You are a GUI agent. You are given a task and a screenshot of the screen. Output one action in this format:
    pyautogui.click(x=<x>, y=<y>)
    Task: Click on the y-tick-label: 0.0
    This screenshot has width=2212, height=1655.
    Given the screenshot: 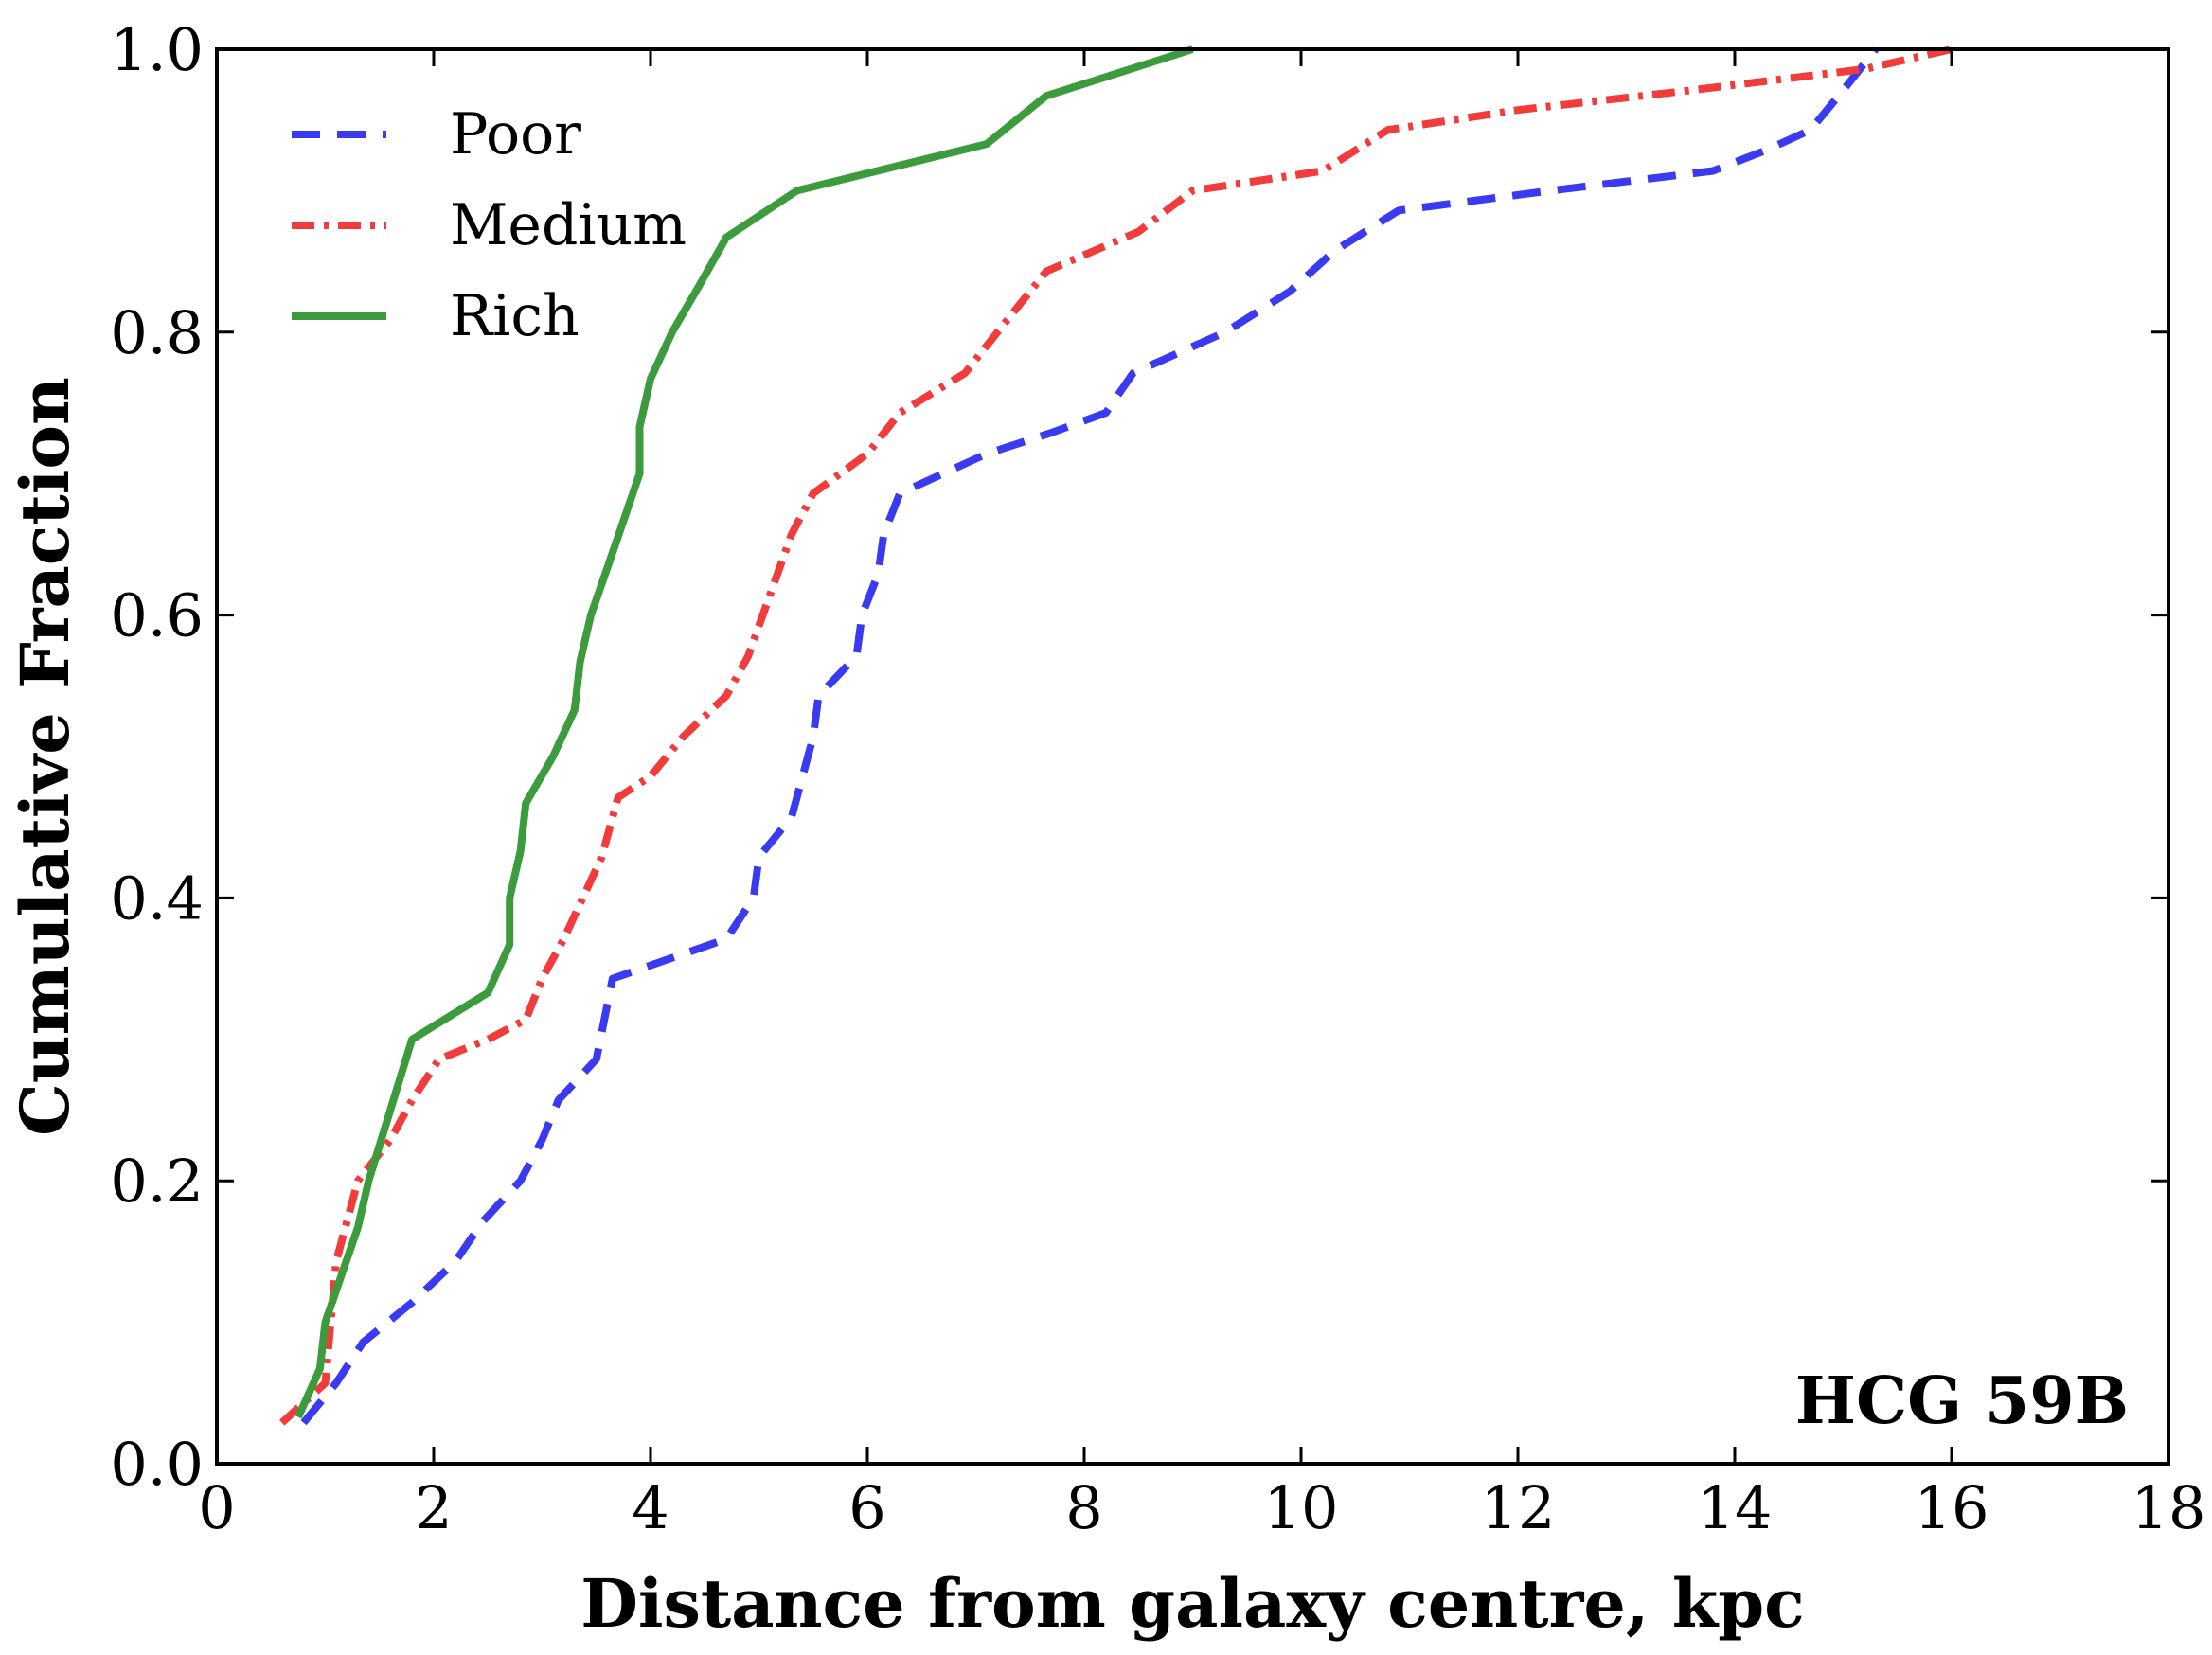 What is the action you would take?
    pyautogui.click(x=157, y=1464)
    